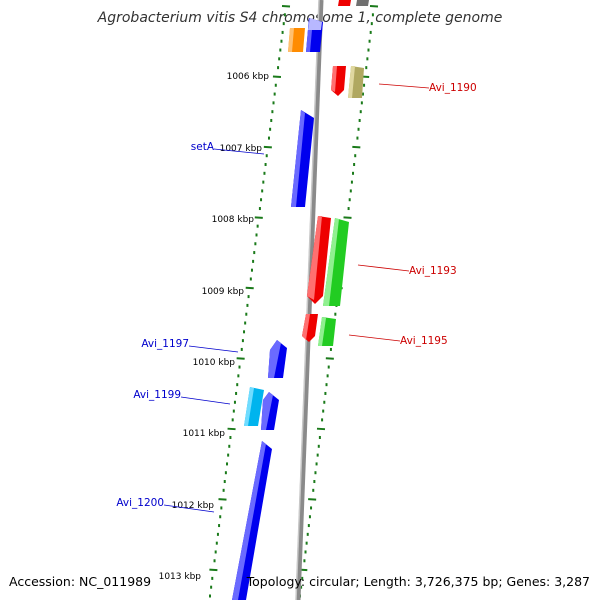 Image resolution: width=600 pixels, height=600 pixels. What do you see at coordinates (433, 271) in the screenshot?
I see `gene-label: Avi_1193` at bounding box center [433, 271].